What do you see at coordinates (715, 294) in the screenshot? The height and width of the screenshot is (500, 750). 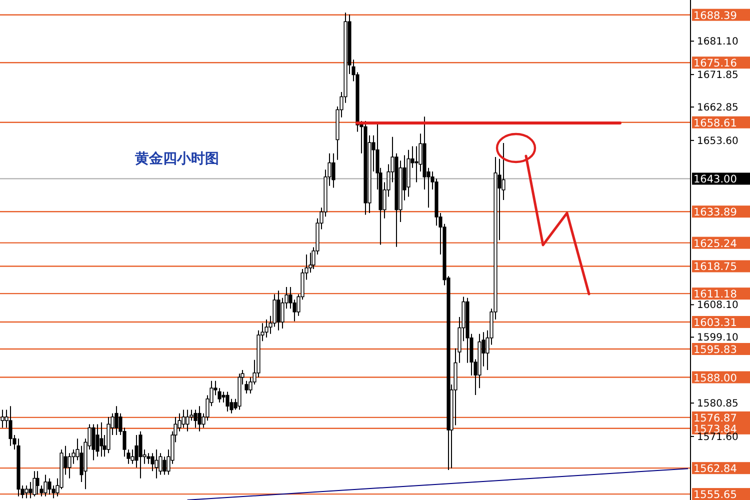 I see `ref-line-label: 1611.18` at bounding box center [715, 294].